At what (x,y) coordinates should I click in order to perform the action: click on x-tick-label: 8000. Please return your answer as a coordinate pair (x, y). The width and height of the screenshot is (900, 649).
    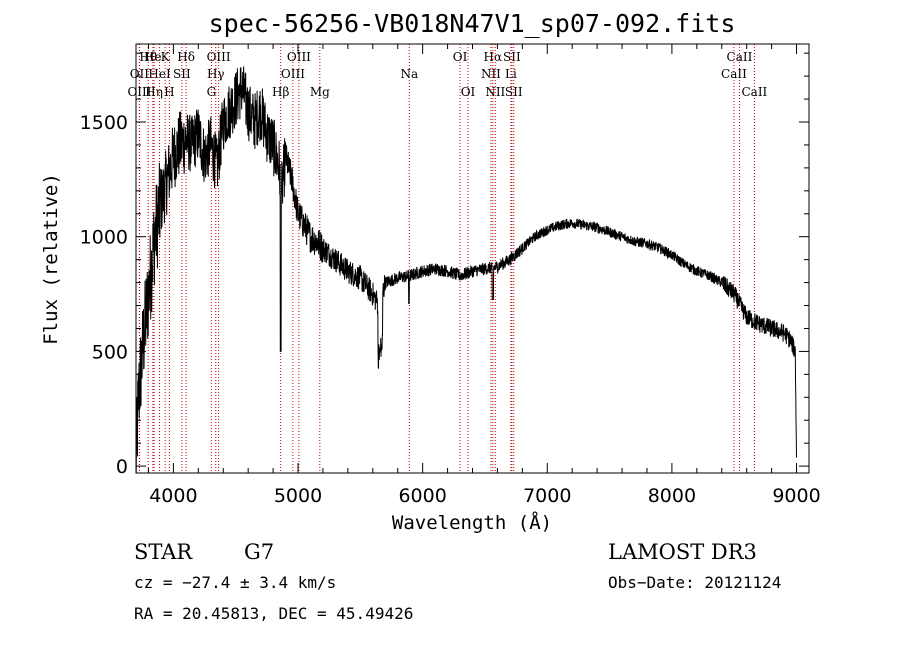
    Looking at the image, I should click on (672, 496).